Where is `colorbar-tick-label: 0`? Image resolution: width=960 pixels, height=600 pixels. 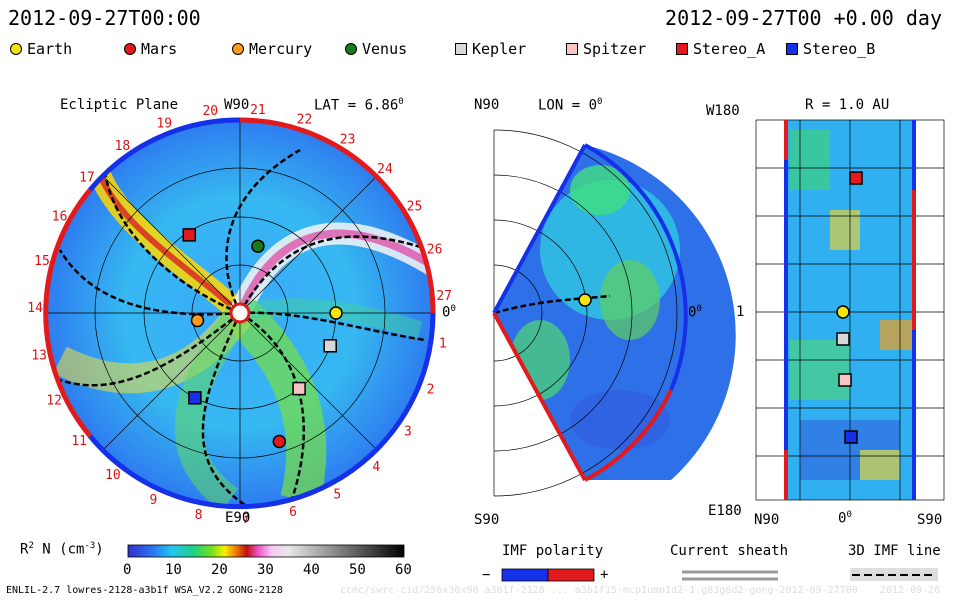
colorbar-tick-label: 0 is located at coordinates (127, 570).